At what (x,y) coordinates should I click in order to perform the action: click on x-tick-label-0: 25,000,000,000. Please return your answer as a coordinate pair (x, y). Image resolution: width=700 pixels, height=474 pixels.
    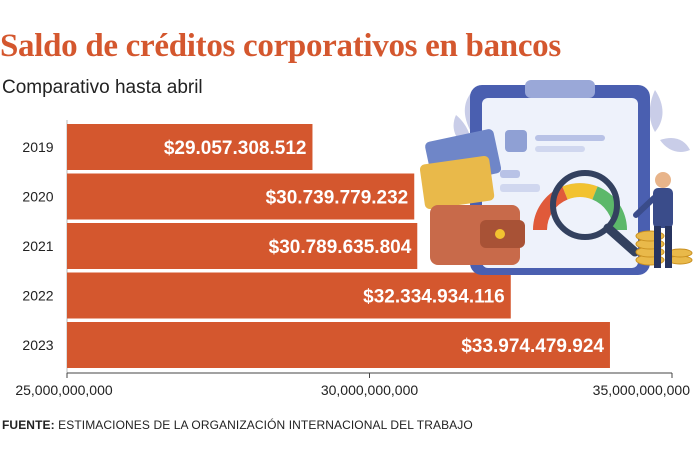
    Looking at the image, I should click on (64, 390).